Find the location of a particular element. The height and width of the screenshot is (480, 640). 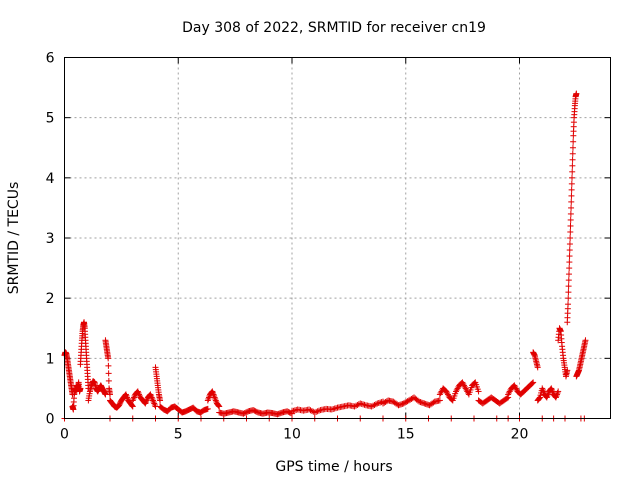

y-tick-label: 3 is located at coordinates (50, 239).